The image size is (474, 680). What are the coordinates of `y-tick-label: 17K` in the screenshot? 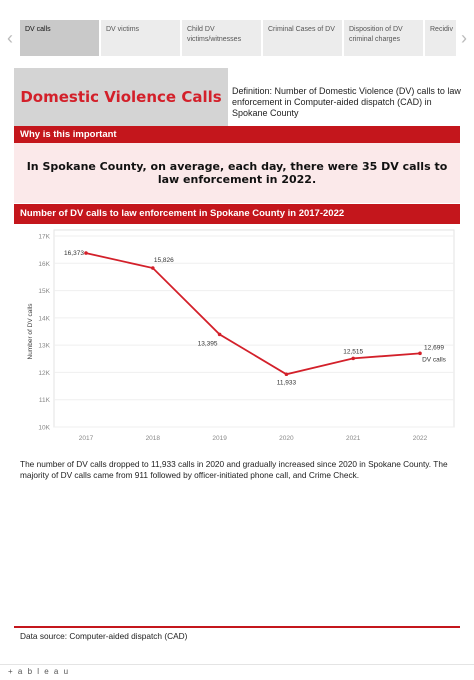 It's located at (44, 237).